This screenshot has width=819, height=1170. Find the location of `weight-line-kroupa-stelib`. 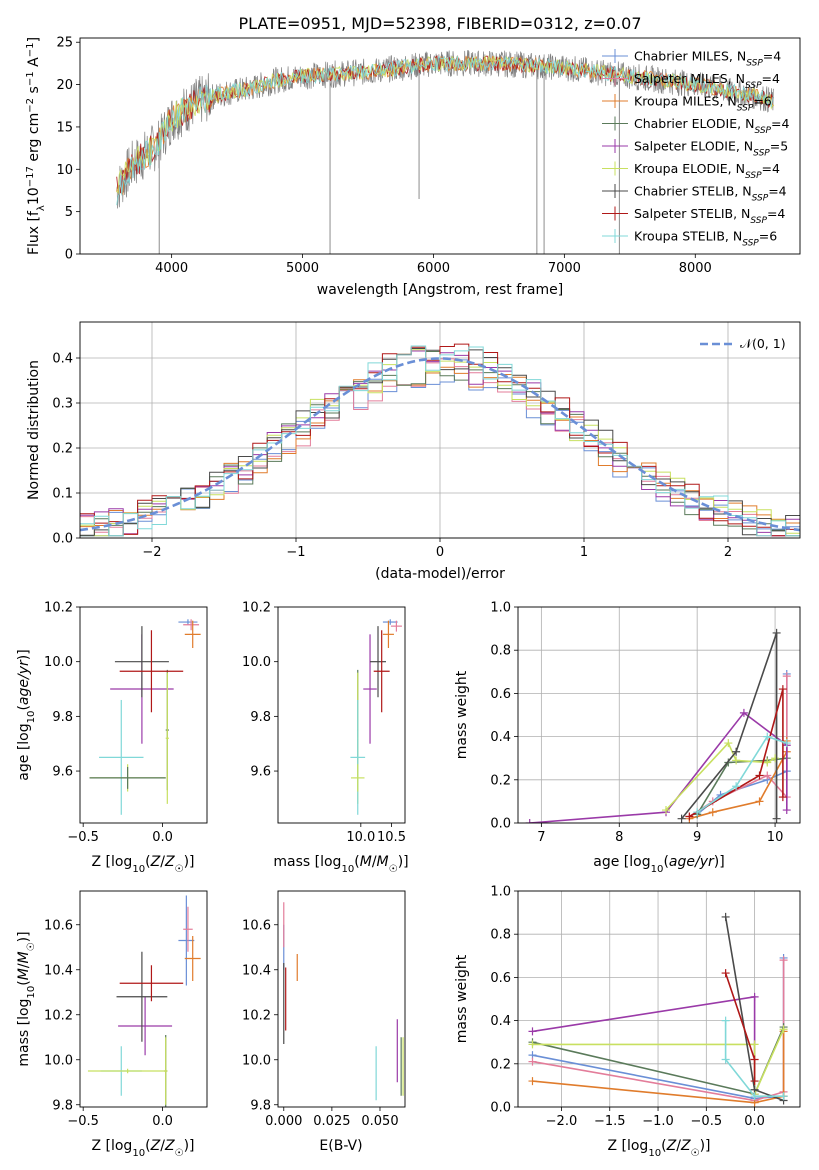

weight-line-kroupa-stelib is located at coordinates (754, 1058).